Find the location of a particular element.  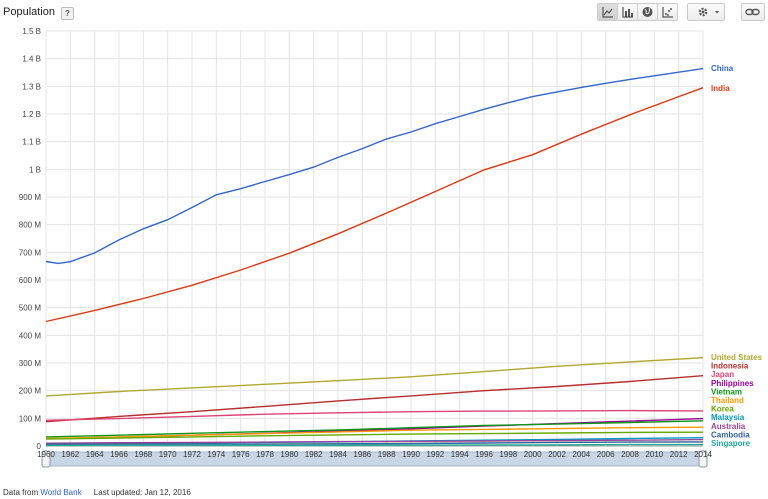

y-tick-label: 0 is located at coordinates (39, 446).